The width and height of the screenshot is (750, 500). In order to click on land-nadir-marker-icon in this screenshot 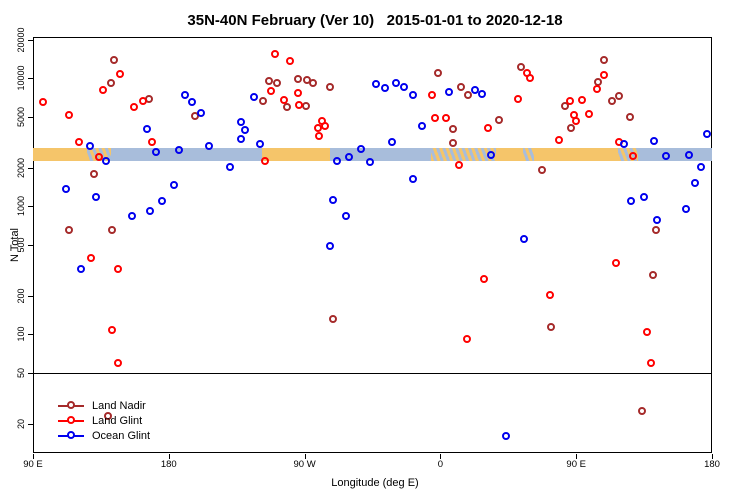, I will do `click(71, 405)`.